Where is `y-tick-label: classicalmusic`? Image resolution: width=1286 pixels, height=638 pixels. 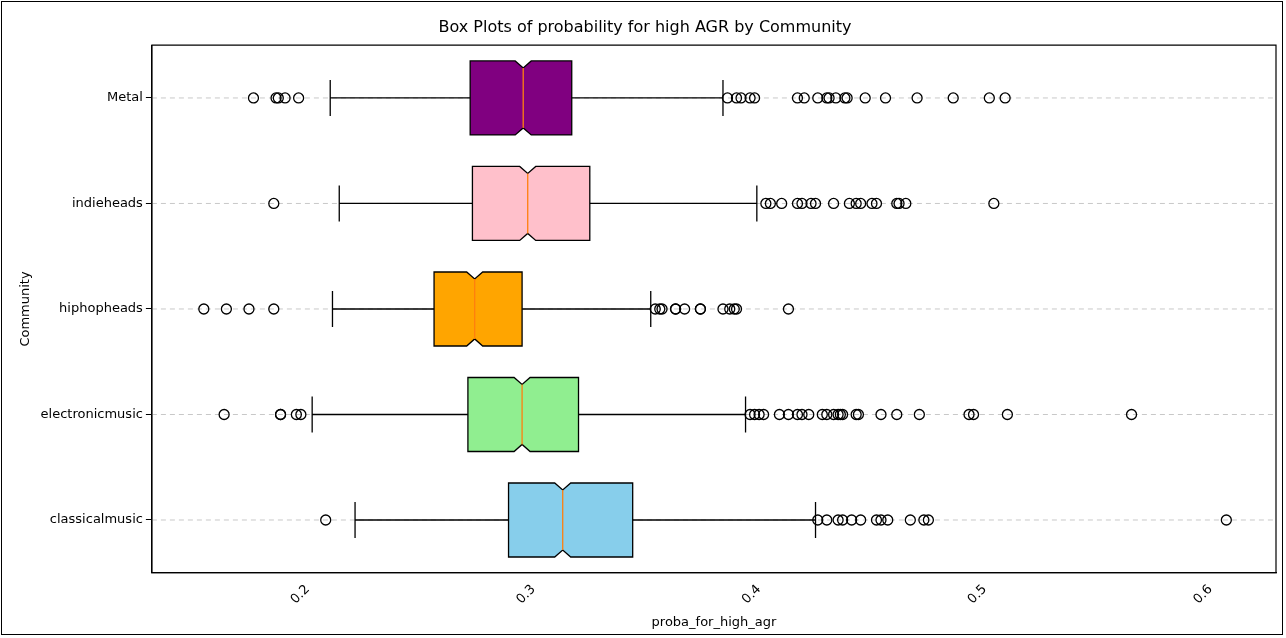 y-tick-label: classicalmusic is located at coordinates (96, 519).